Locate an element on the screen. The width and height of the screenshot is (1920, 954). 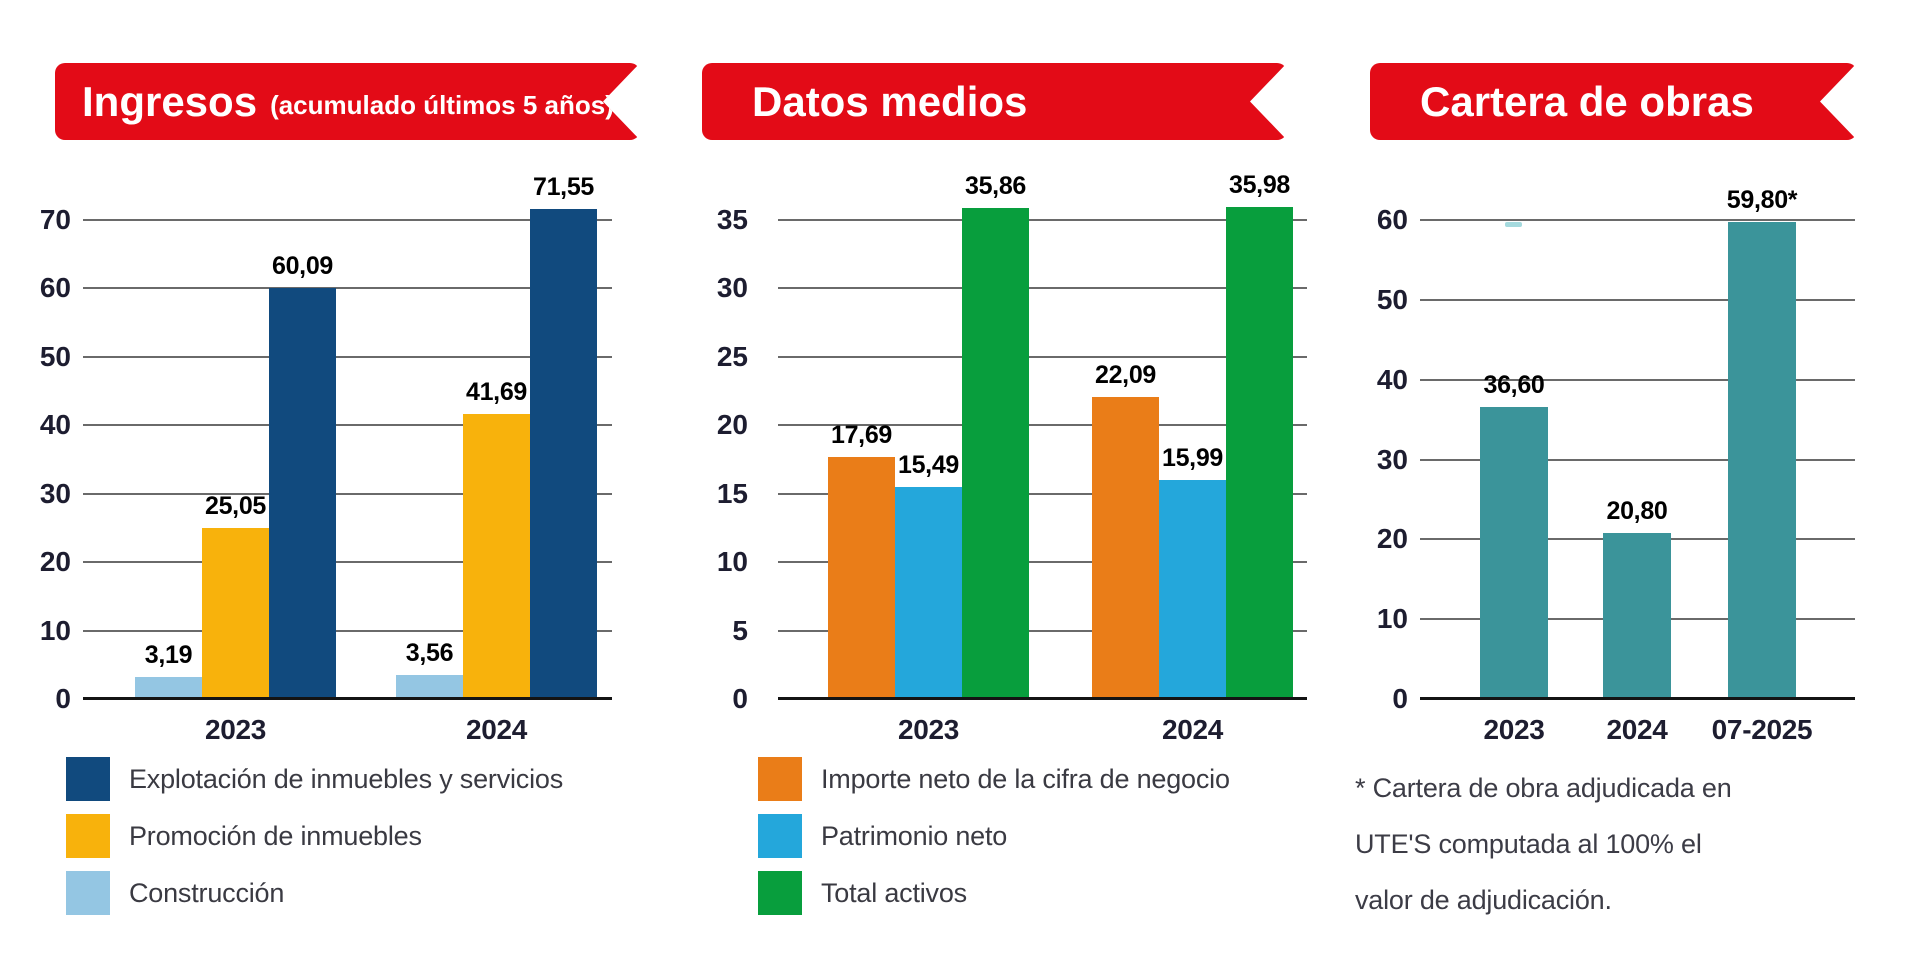
bar-value-label: 41,69 is located at coordinates (496, 391).